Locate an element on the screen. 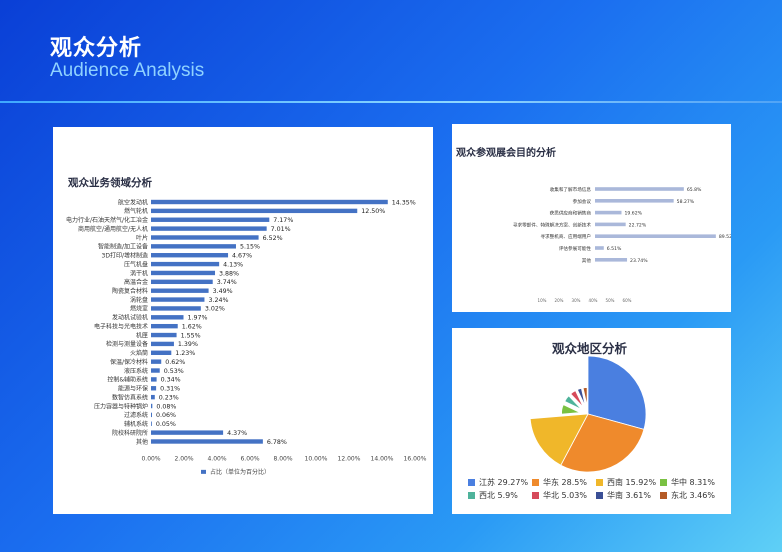 Image resolution: width=782 pixels, height=552 pixels. page-title: 观众分析 is located at coordinates (96, 48).